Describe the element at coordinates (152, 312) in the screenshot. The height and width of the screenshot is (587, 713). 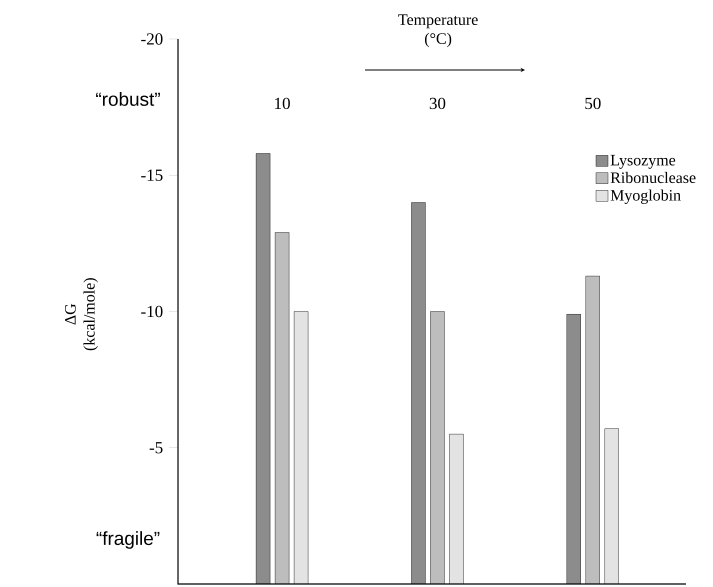
I see `y-tick-label: -10` at that location.